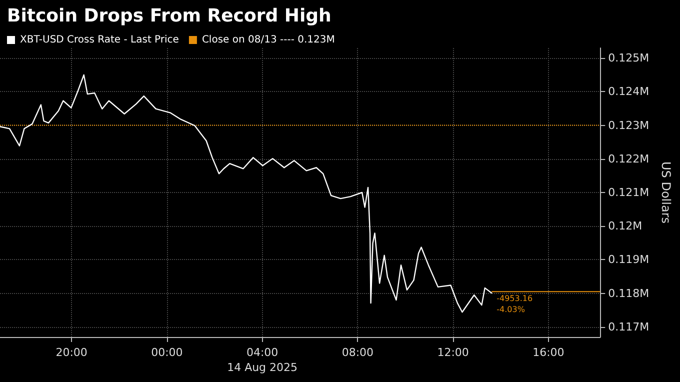 Image resolution: width=680 pixels, height=382 pixels. Describe the element at coordinates (167, 352) in the screenshot. I see `x-tick-label: 00:00` at that location.